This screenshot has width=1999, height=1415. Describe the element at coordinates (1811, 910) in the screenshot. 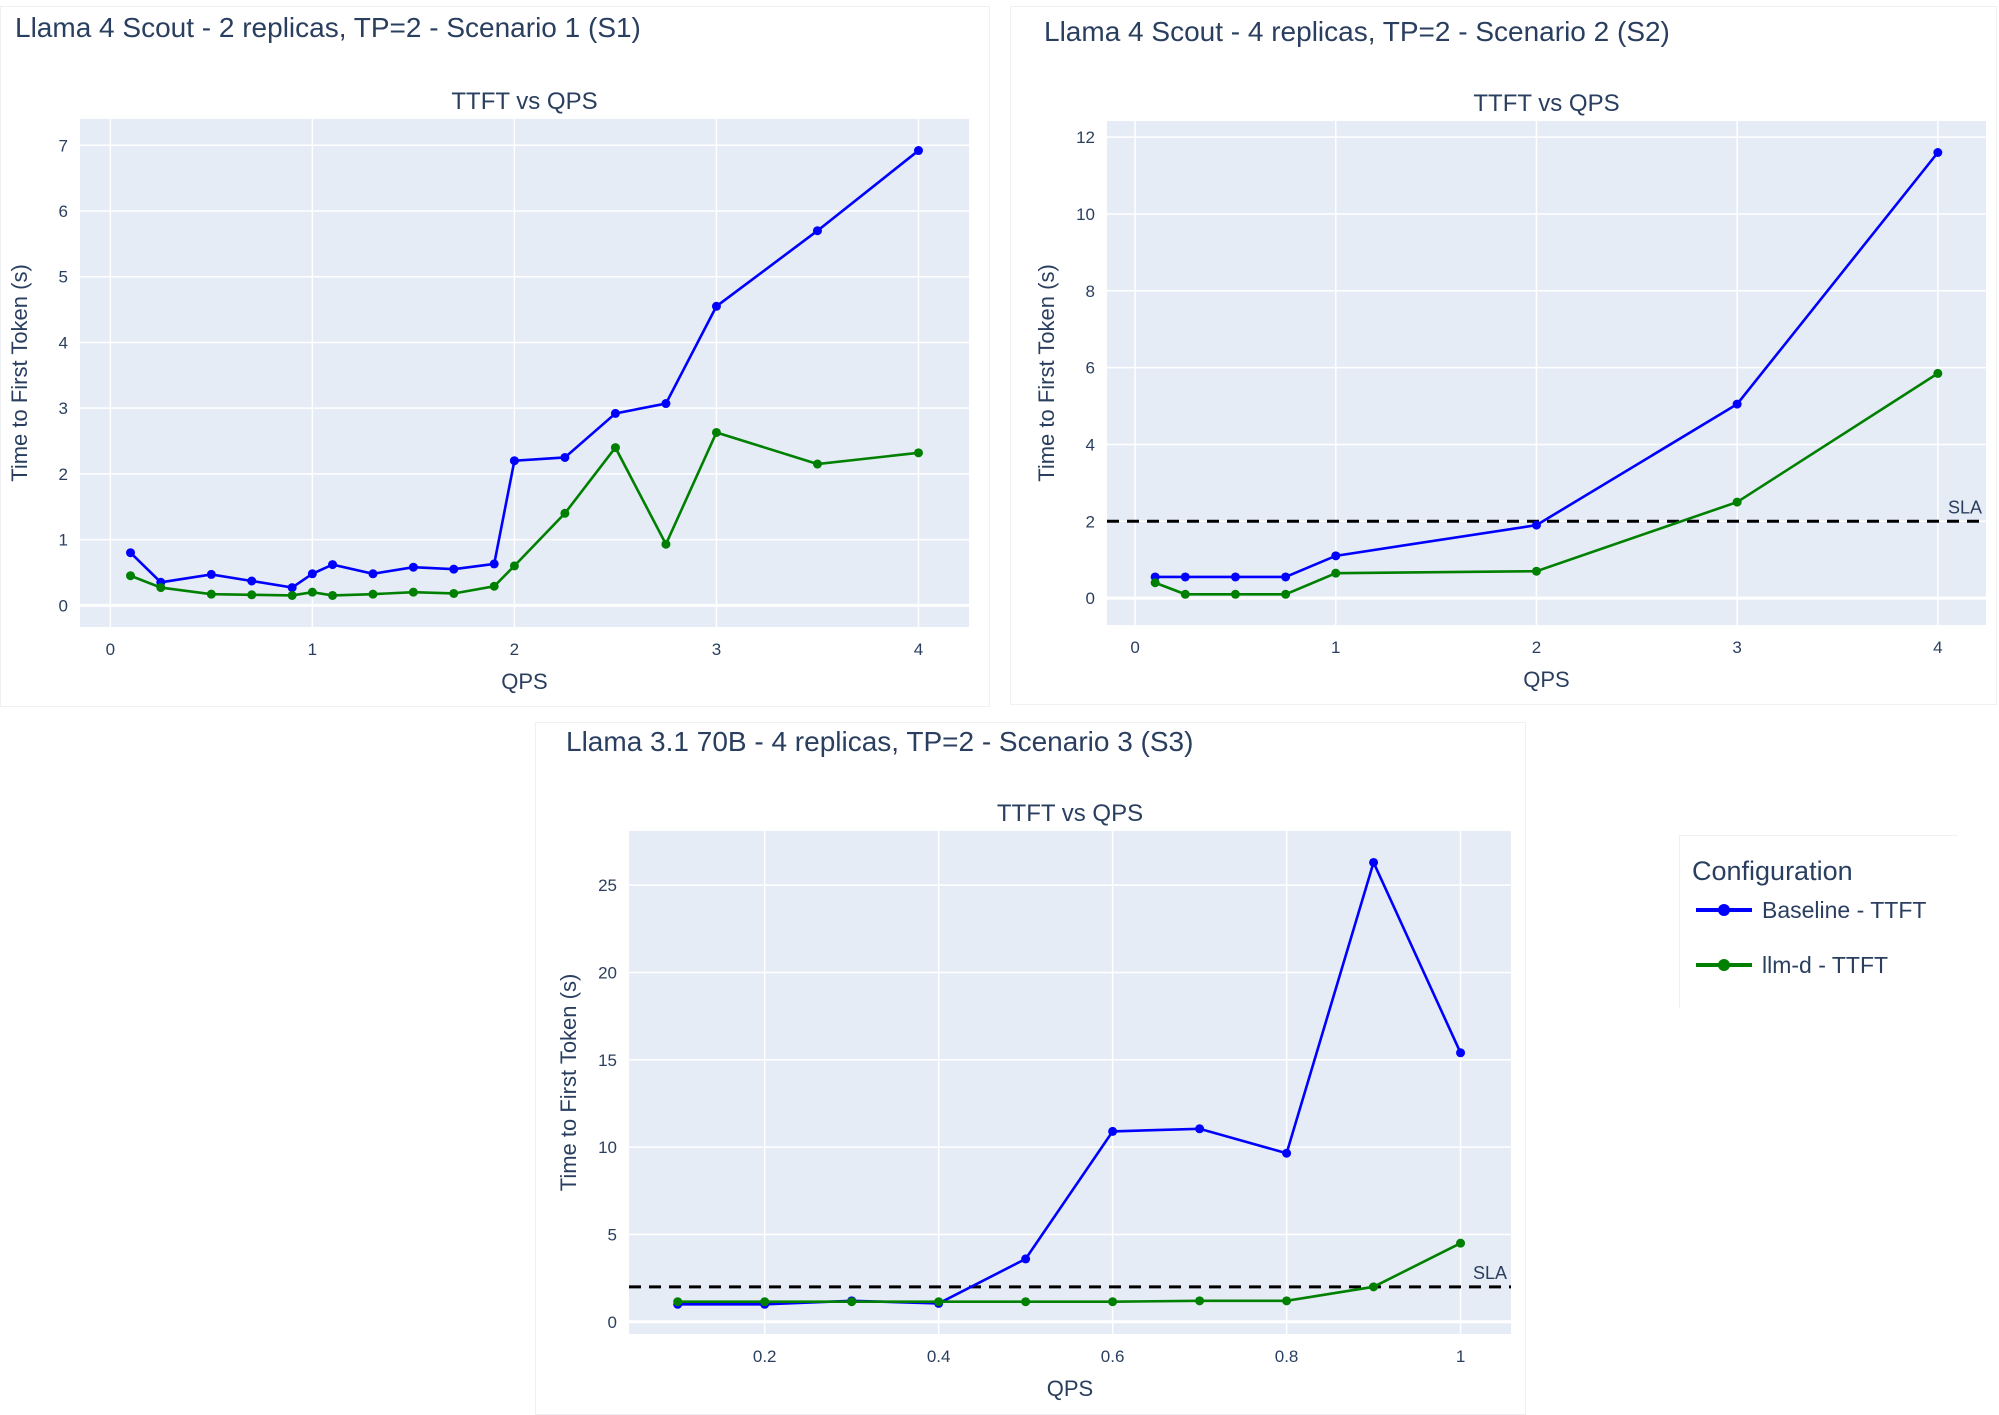

I see `legend-item-baseline: Baseline - TTFT` at that location.